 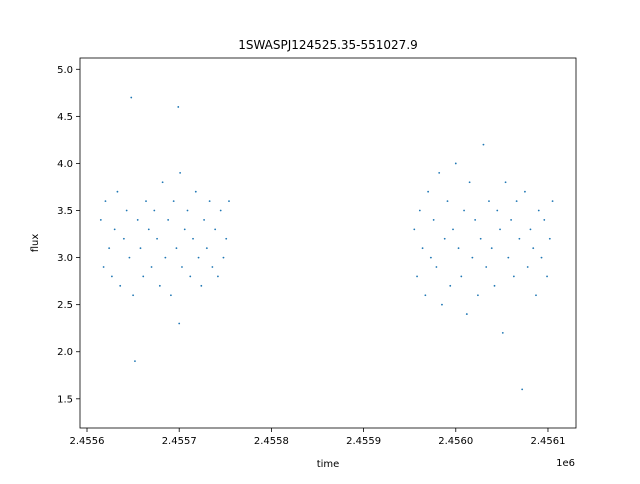 What do you see at coordinates (565, 463) in the screenshot?
I see `x-offset-label: 1e6` at bounding box center [565, 463].